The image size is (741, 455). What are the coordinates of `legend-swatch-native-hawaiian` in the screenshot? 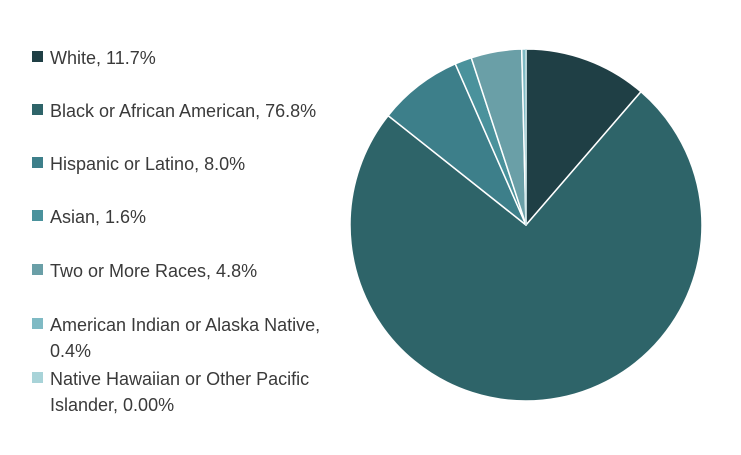 It's located at (37, 377).